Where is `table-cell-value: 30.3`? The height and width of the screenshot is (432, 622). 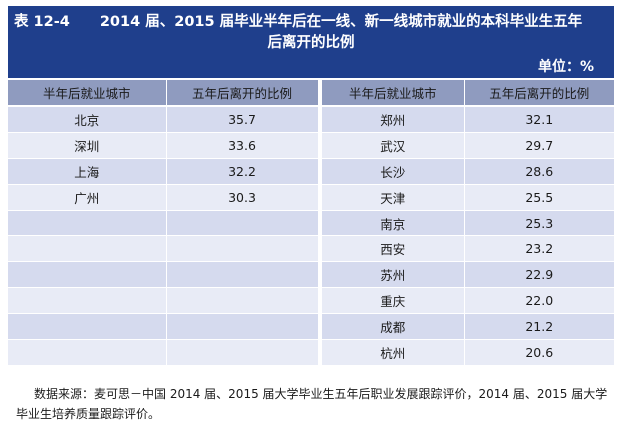 table-cell-value: 30.3 is located at coordinates (242, 197).